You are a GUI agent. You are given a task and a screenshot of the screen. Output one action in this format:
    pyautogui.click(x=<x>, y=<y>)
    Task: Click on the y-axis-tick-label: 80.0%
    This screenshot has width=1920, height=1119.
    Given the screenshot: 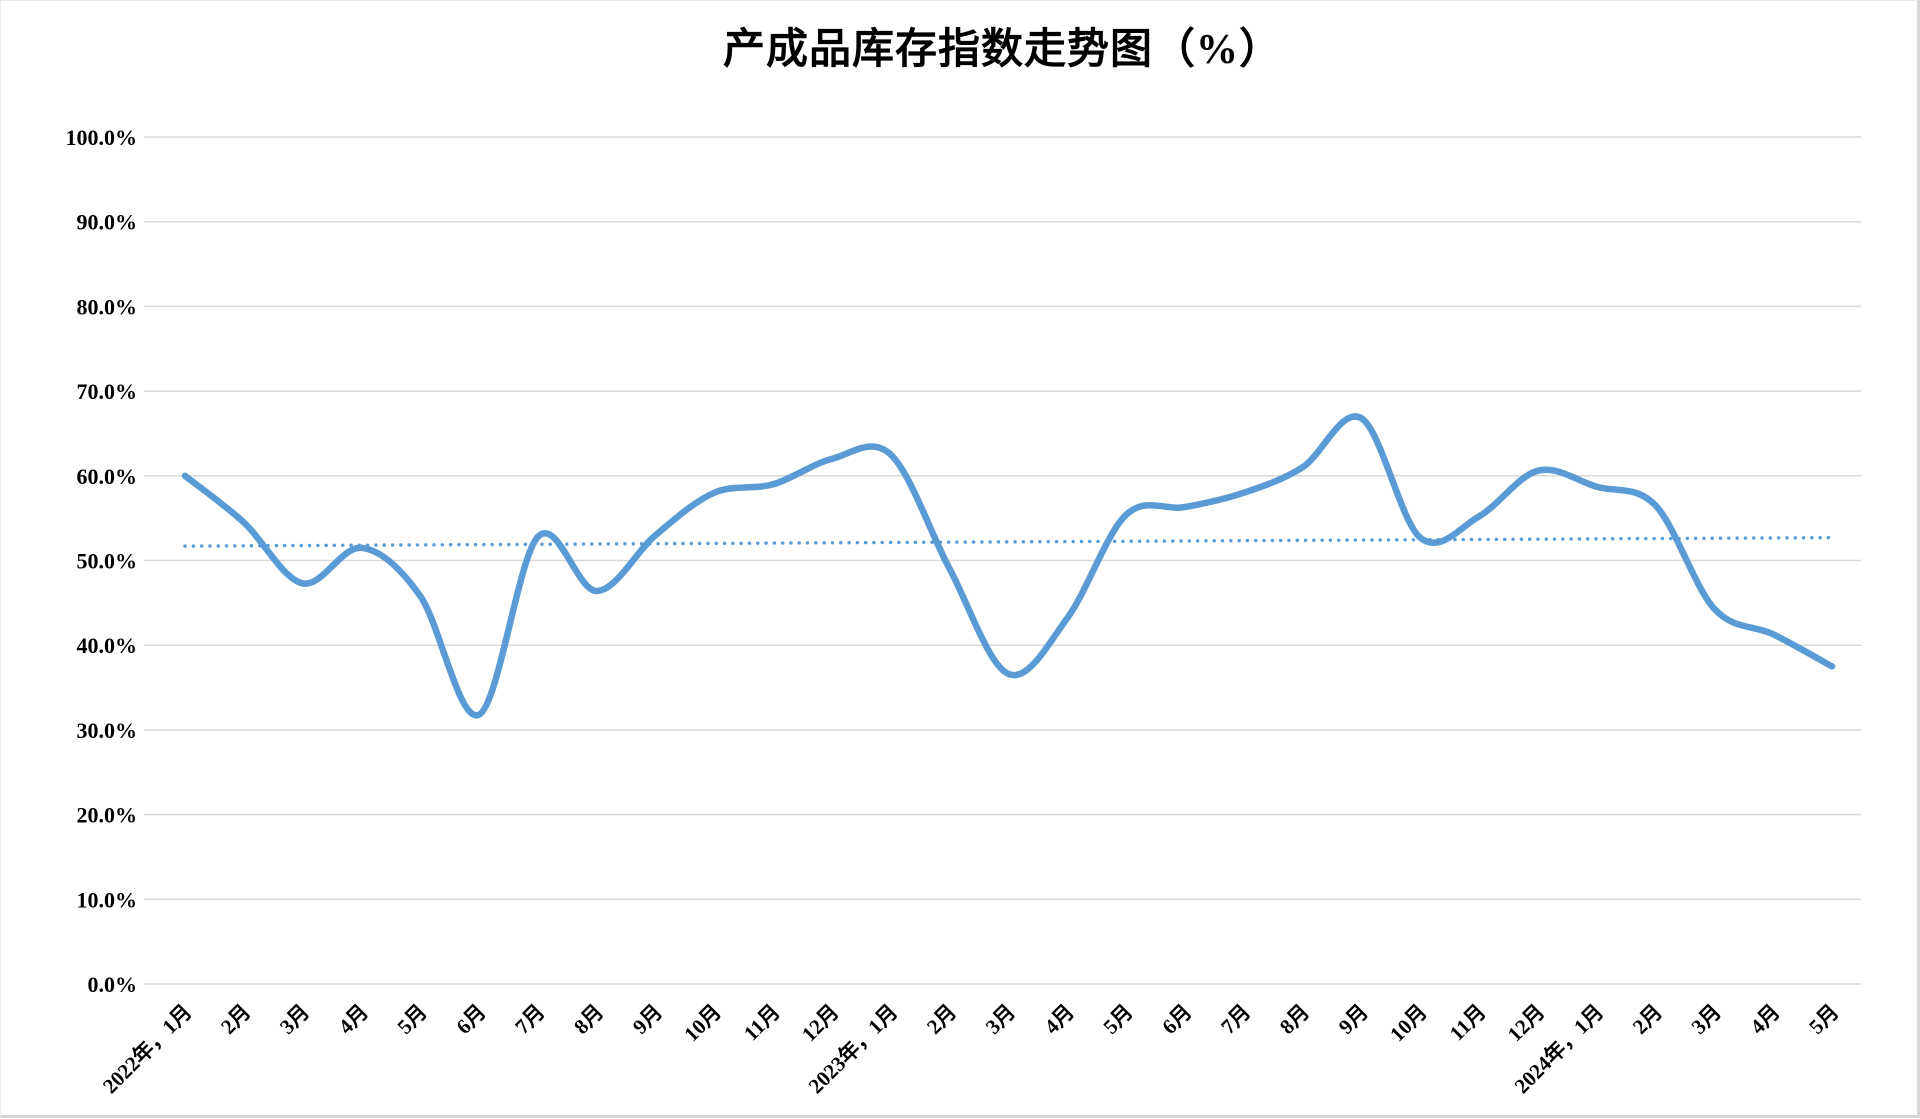 What is the action you would take?
    pyautogui.click(x=107, y=306)
    